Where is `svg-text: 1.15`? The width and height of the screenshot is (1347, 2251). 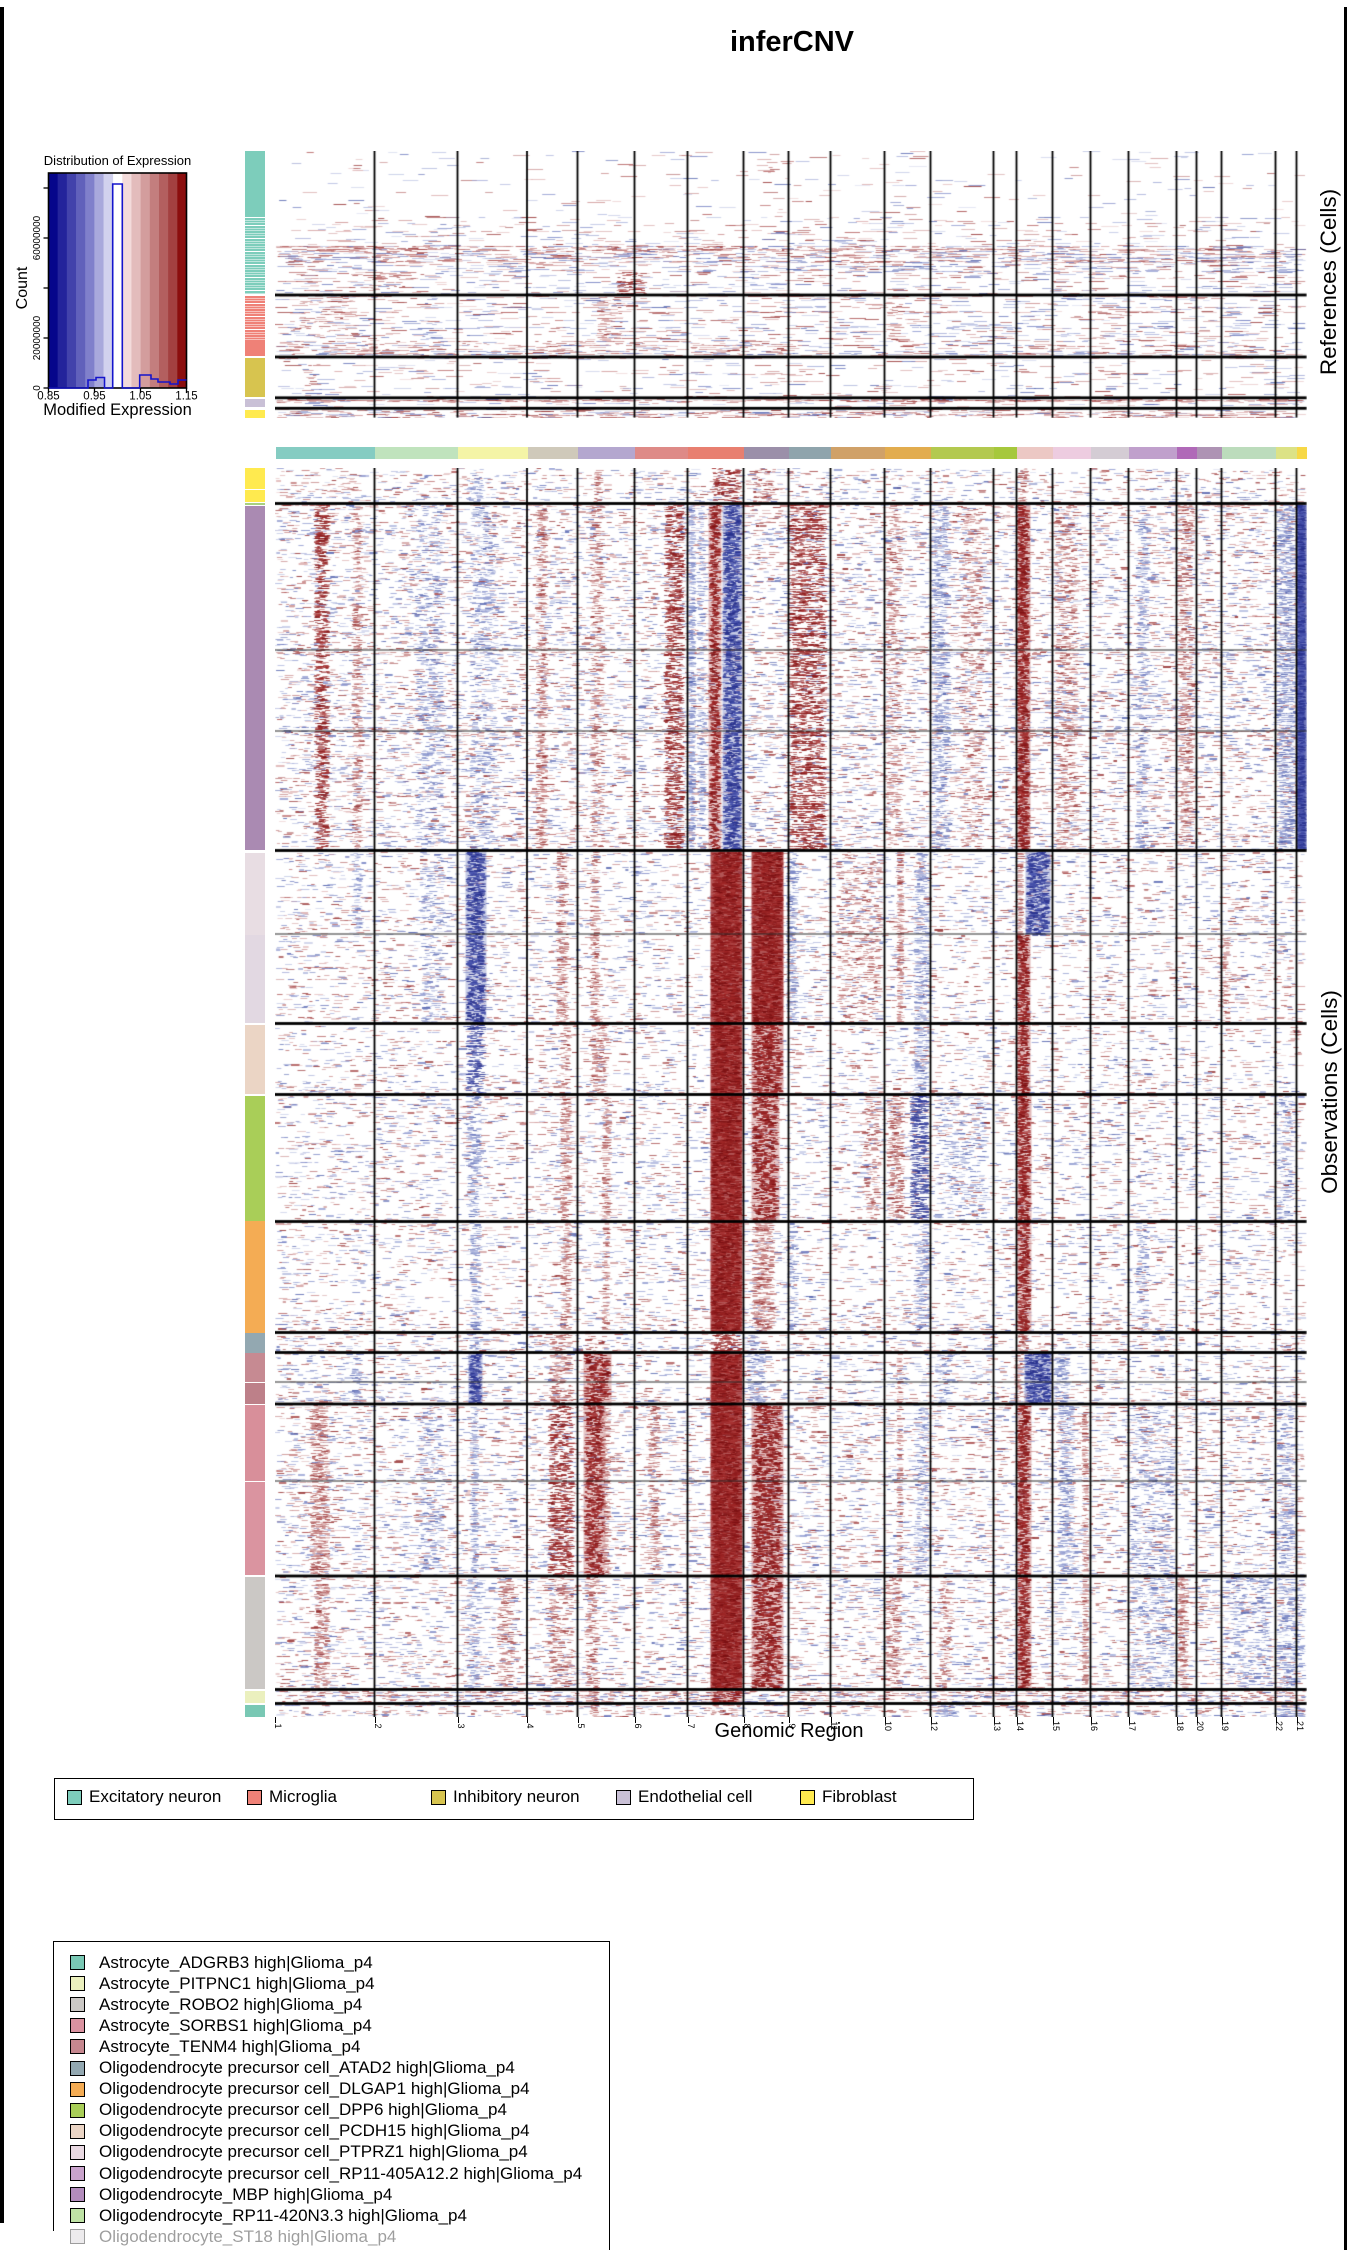
svg-text: 1.15 is located at coordinates (186, 397).